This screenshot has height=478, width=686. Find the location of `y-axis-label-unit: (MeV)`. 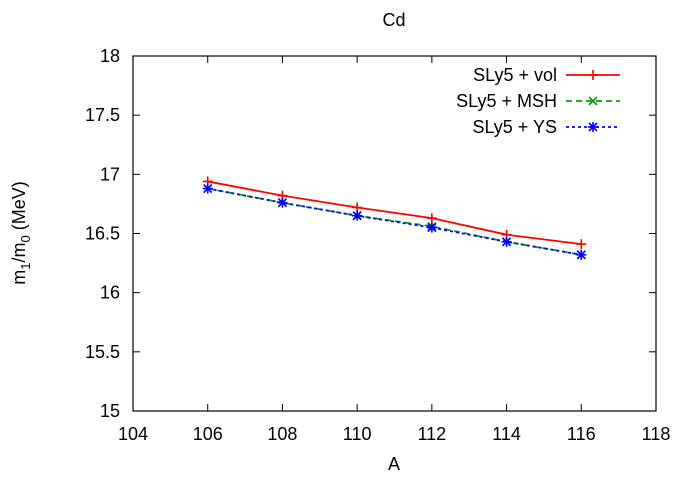

y-axis-label-unit: (MeV) is located at coordinates (19, 208).